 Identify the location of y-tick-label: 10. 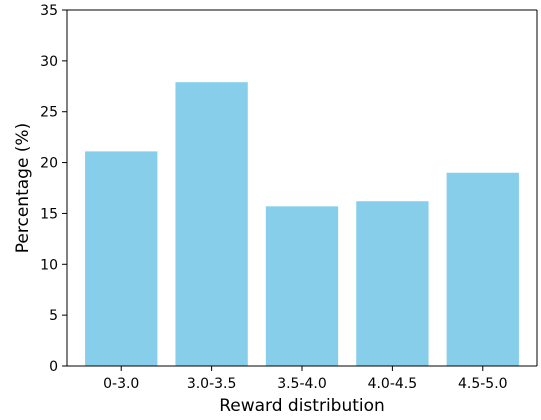
(49, 265).